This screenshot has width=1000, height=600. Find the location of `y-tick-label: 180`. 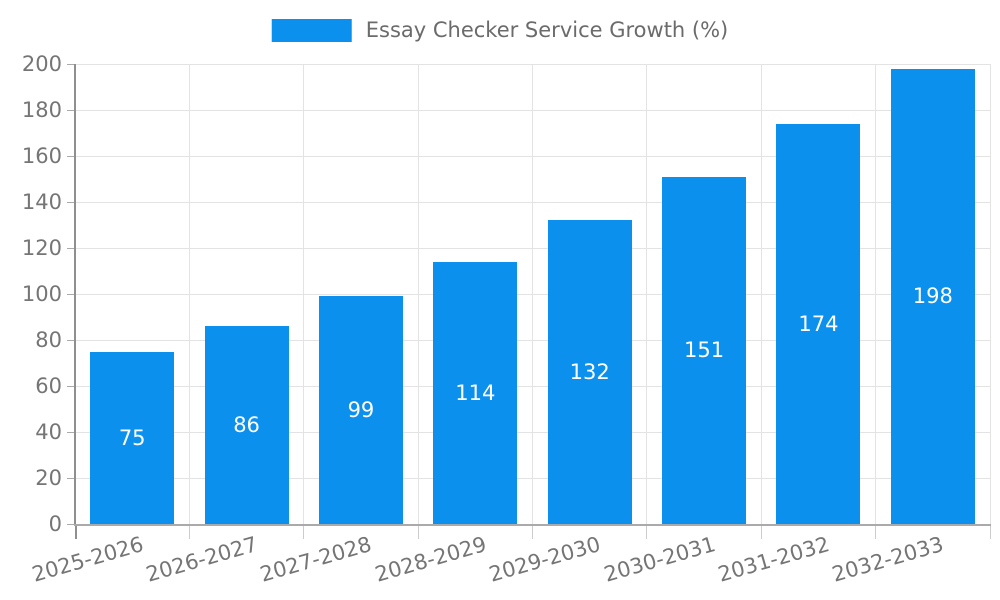

y-tick-label: 180 is located at coordinates (41, 110).